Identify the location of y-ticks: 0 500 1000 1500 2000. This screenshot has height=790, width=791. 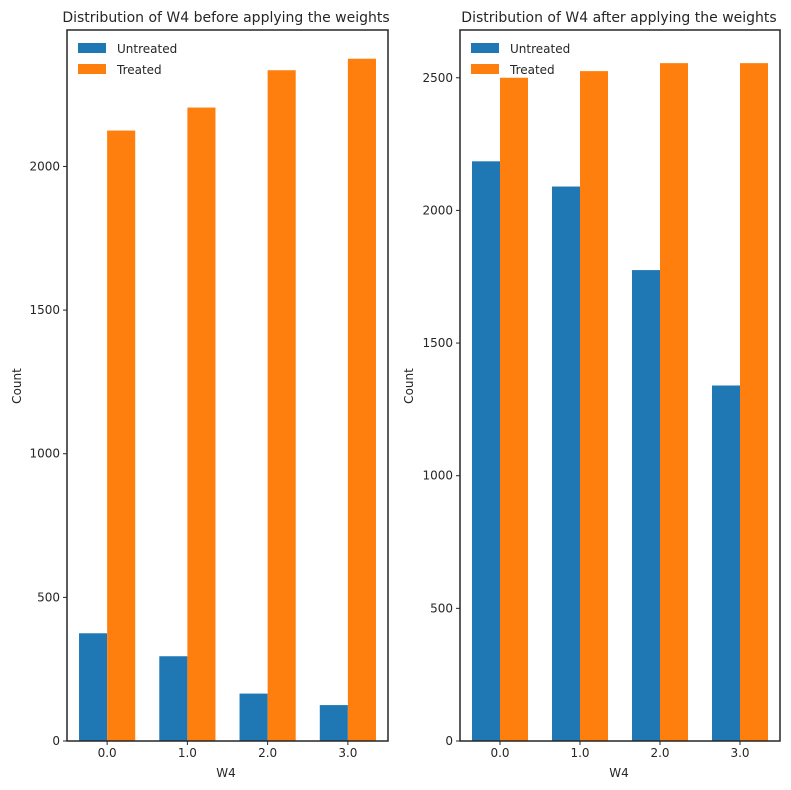
(48, 453).